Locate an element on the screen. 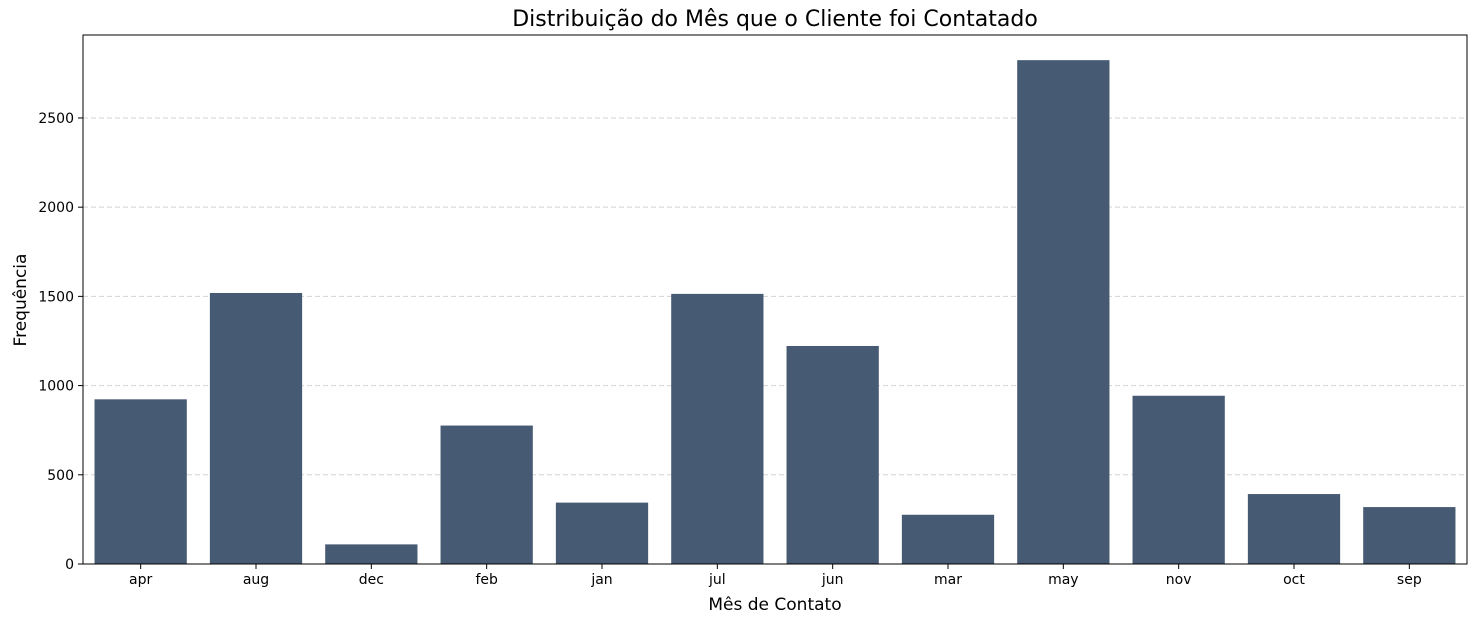 This screenshot has width=1472, height=621. bar-apr is located at coordinates (140, 481).